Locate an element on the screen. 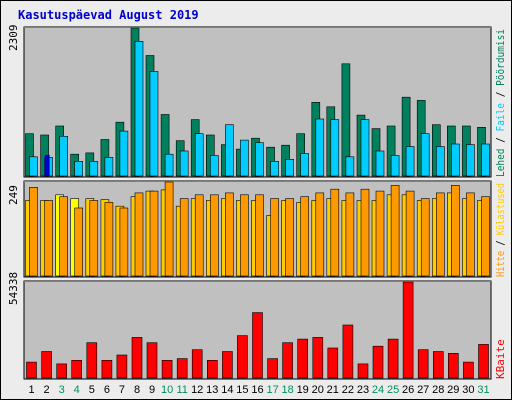  x-tick-label: 26 is located at coordinates (408, 390).